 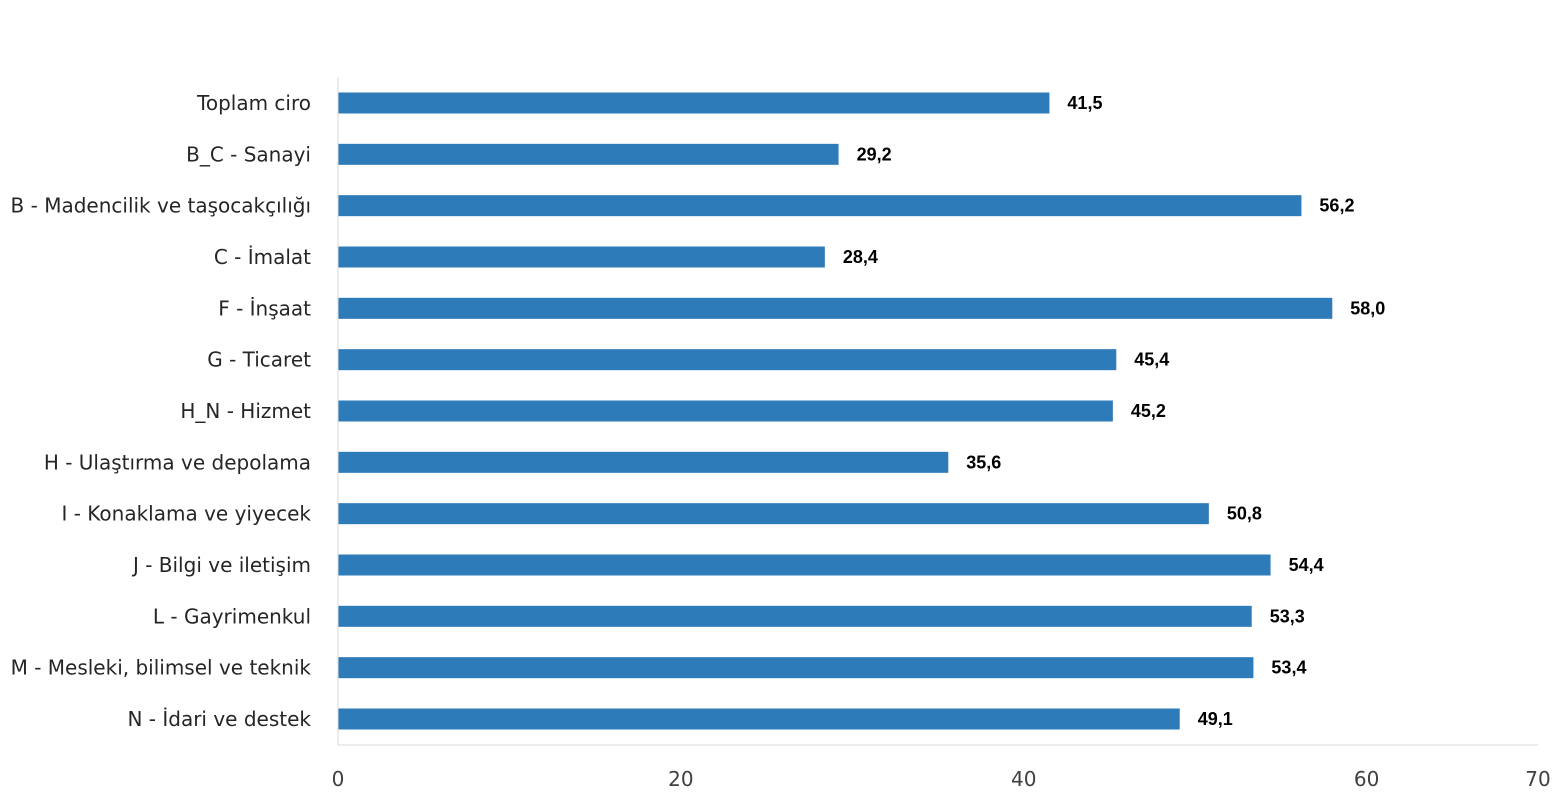 I want to click on category-label: B - Madencilik ve taşocakçılığı, so click(x=161, y=206).